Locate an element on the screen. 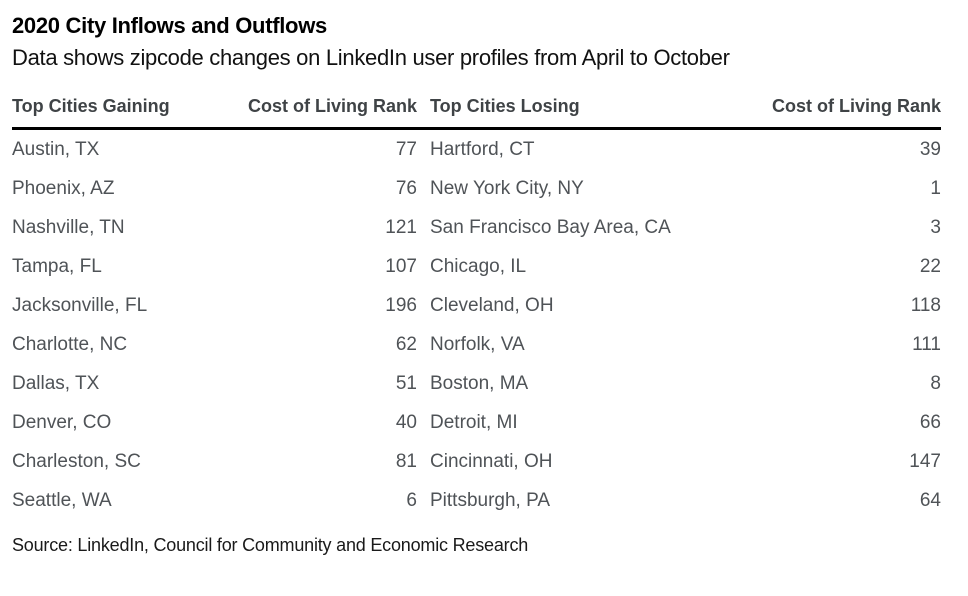  gaining-city-cell: Nashville, TN is located at coordinates (68, 227).